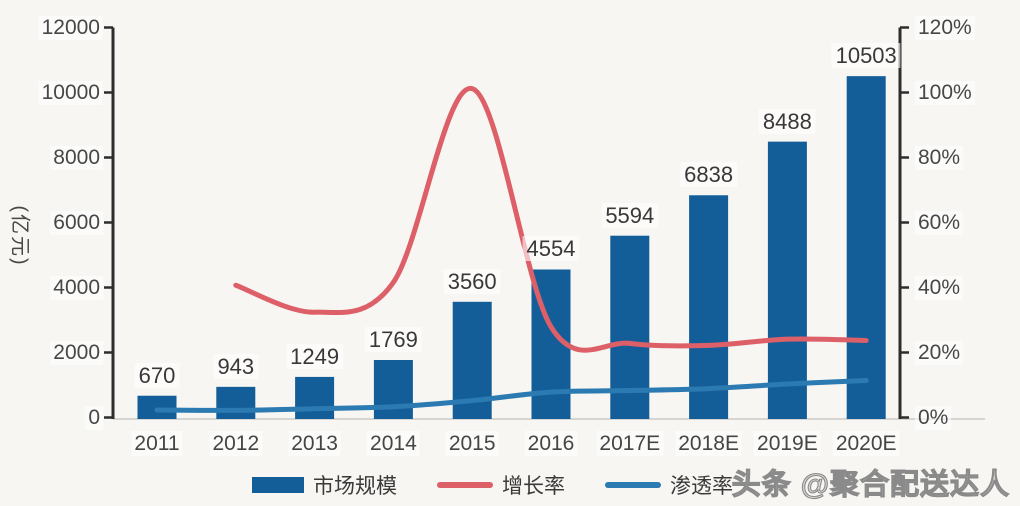  I want to click on bar-2011, so click(157, 407).